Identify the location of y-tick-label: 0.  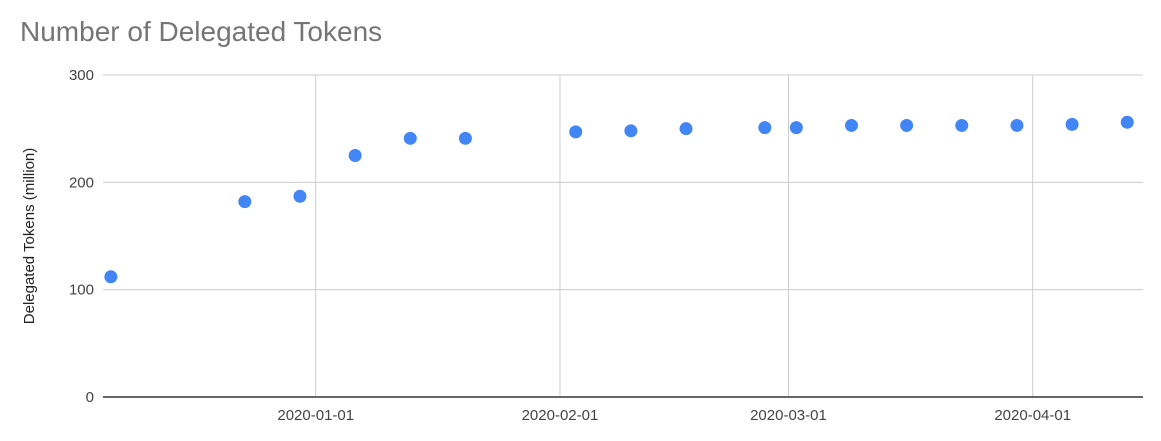
(90, 397).